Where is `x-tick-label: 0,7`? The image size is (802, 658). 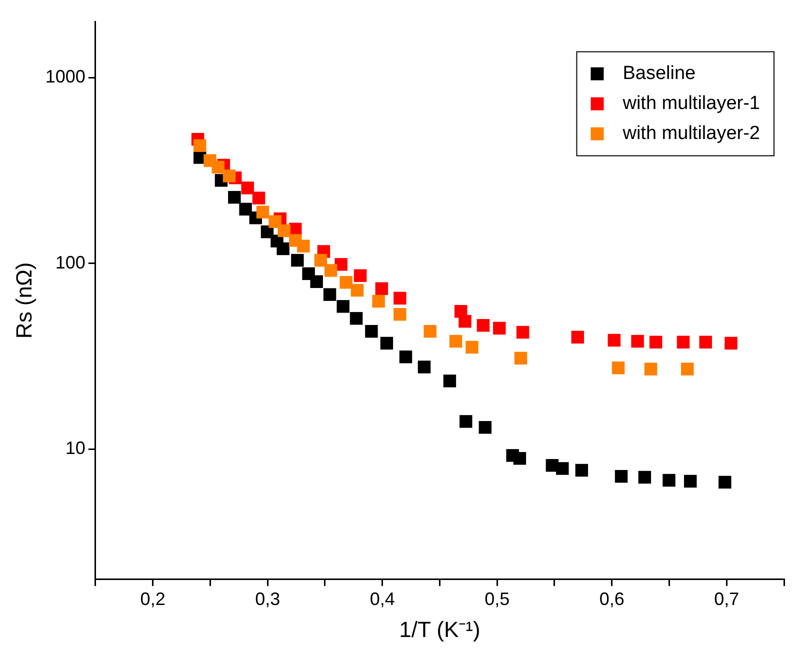 x-tick-label: 0,7 is located at coordinates (727, 598).